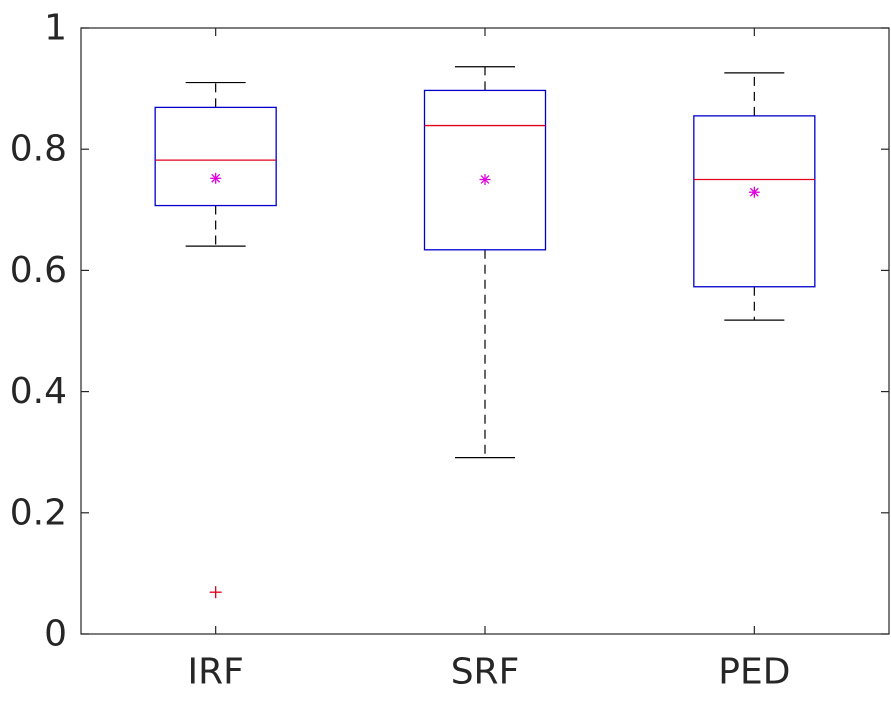 The image size is (891, 703). I want to click on box-ped, so click(754, 196).